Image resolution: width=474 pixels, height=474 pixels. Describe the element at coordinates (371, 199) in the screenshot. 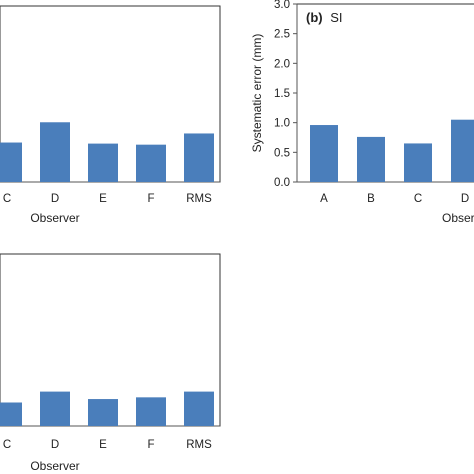

I see `x-tick-label: B` at that location.